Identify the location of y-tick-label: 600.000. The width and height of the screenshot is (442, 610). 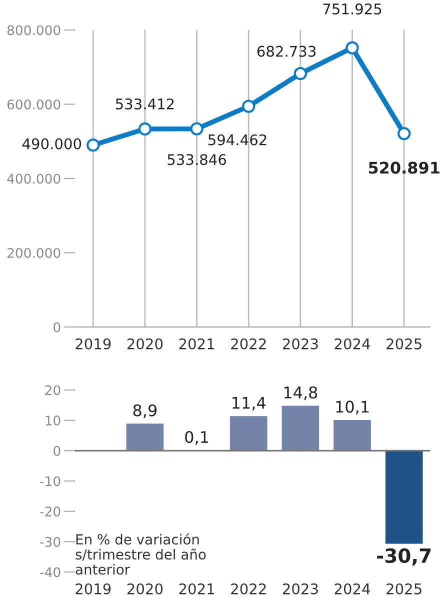
(33, 104).